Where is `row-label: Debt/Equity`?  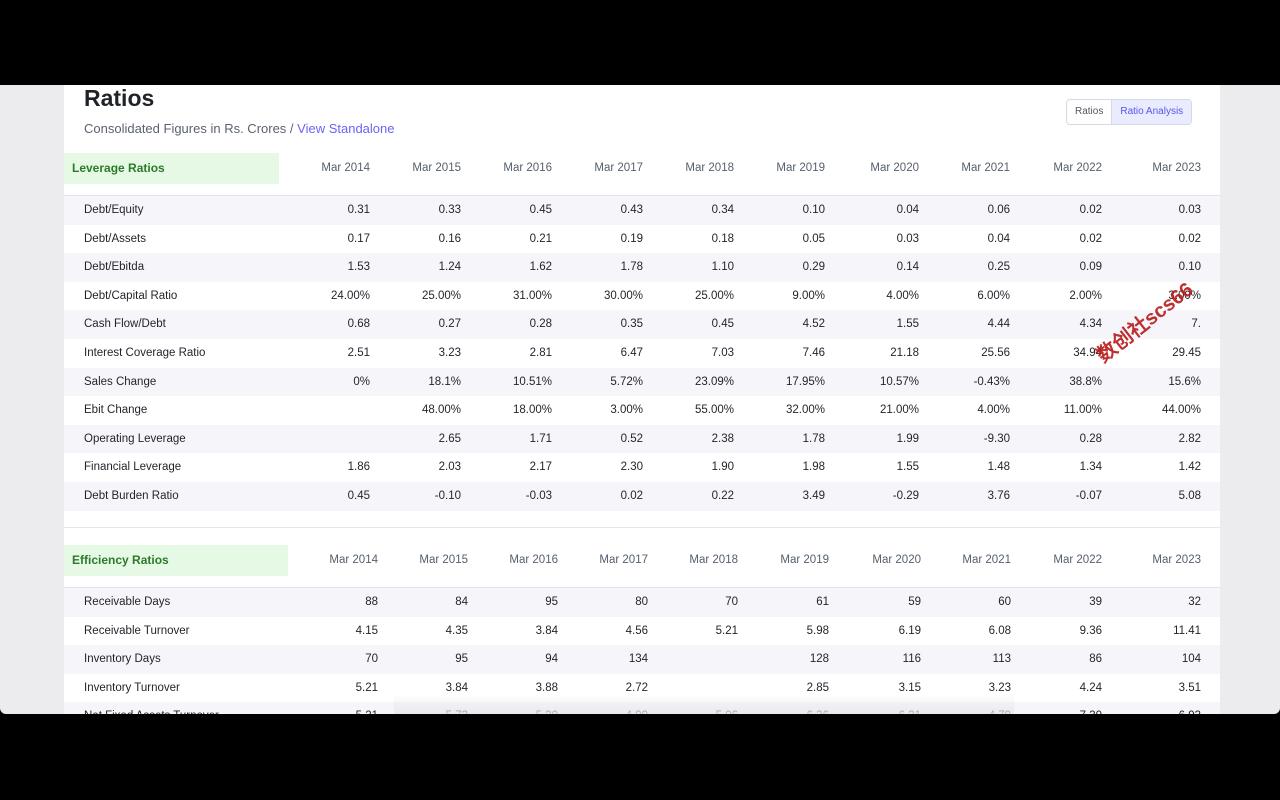
row-label: Debt/Equity is located at coordinates (114, 210).